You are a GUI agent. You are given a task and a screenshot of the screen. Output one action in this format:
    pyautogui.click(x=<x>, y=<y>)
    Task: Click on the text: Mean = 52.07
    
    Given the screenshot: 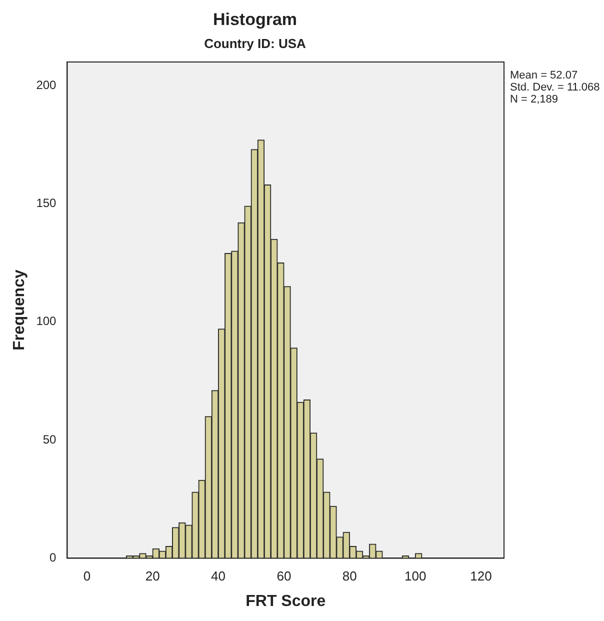 What is the action you would take?
    pyautogui.click(x=544, y=76)
    